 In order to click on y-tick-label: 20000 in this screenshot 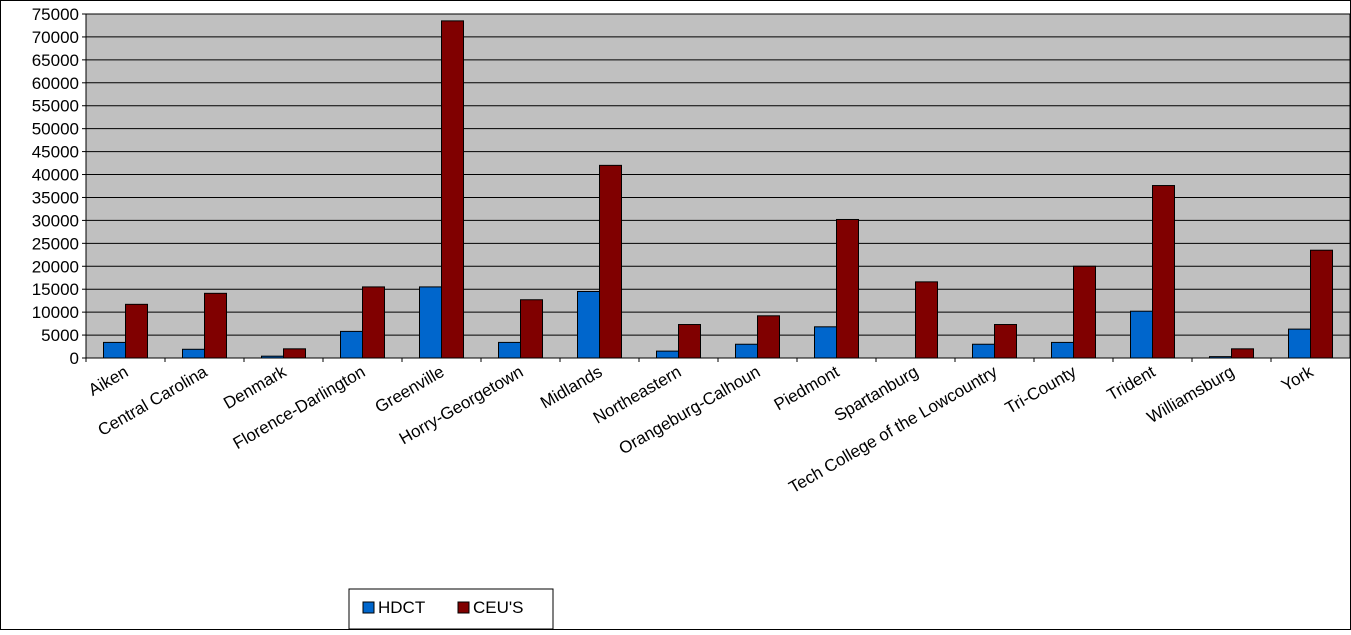, I will do `click(55, 266)`.